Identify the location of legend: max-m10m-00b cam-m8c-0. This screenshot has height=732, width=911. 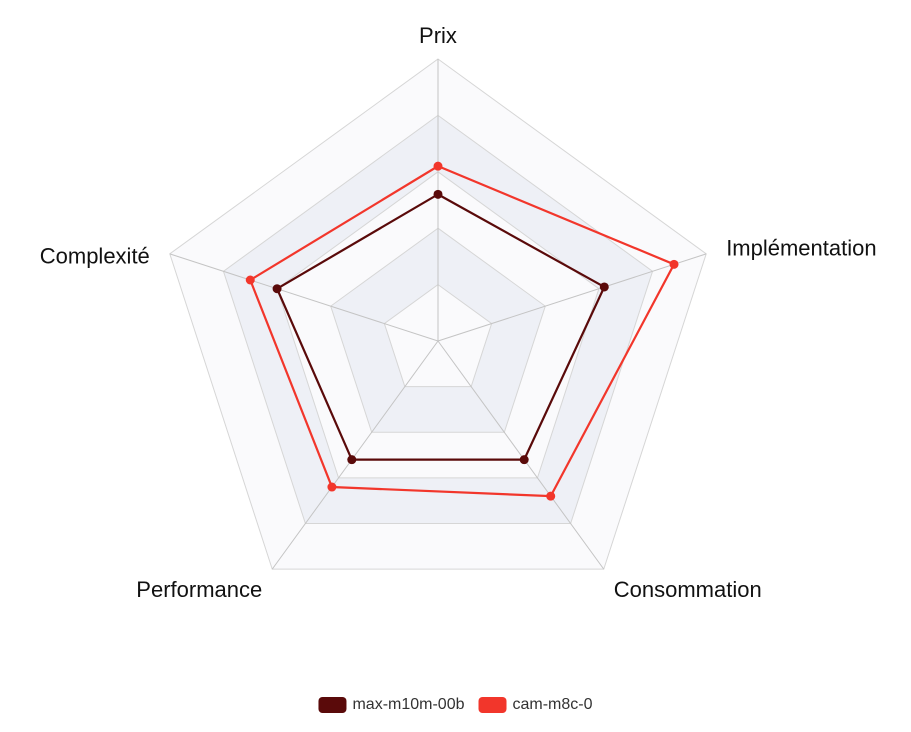
(455, 704).